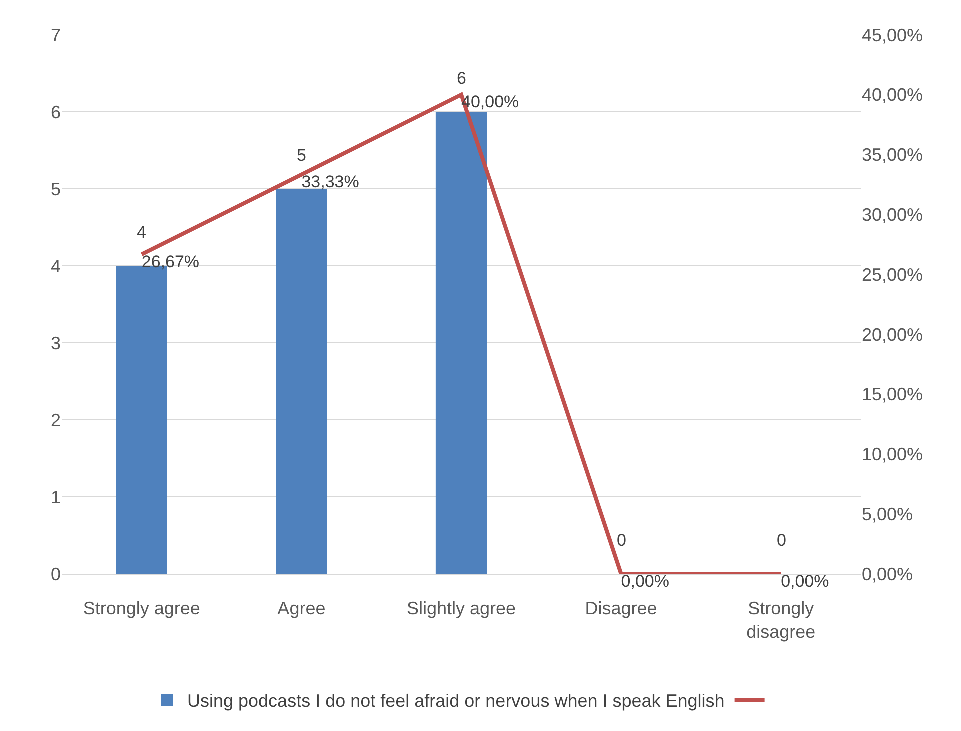 The height and width of the screenshot is (731, 961). What do you see at coordinates (141, 232) in the screenshot?
I see `data-label: 4` at bounding box center [141, 232].